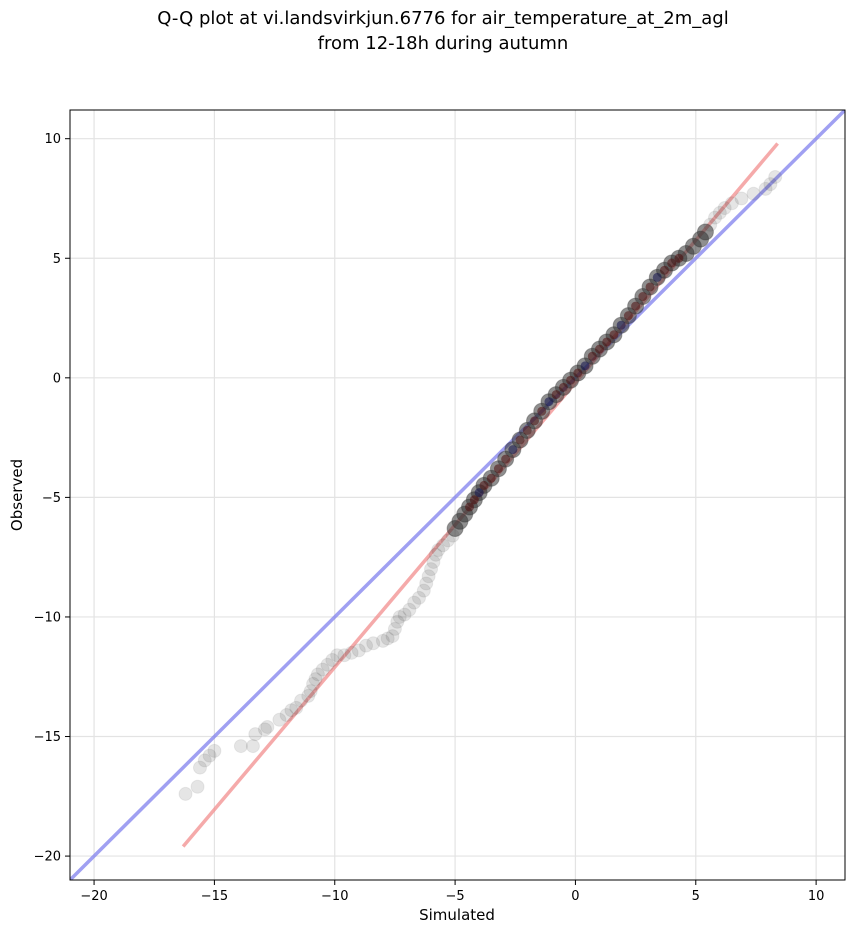 This screenshot has height=934, width=854. What do you see at coordinates (57, 259) in the screenshot?
I see `y-tick-label: 5` at bounding box center [57, 259].